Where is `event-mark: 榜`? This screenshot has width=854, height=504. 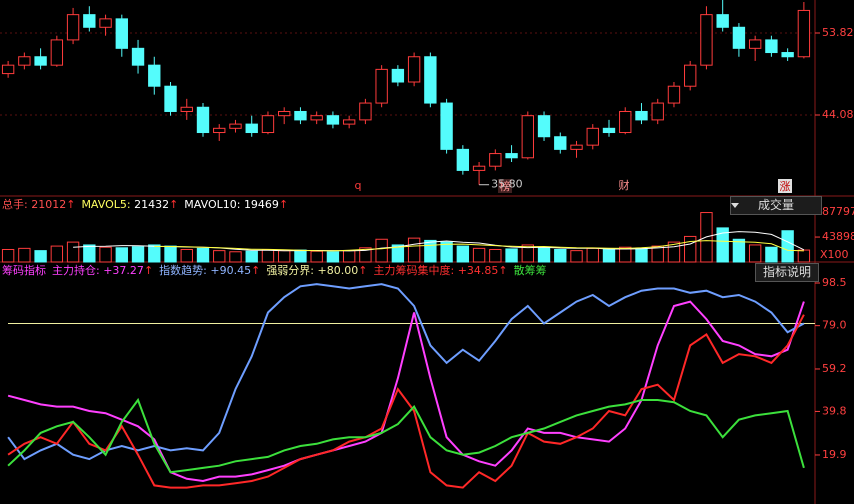 event-mark: 榜 is located at coordinates (505, 186).